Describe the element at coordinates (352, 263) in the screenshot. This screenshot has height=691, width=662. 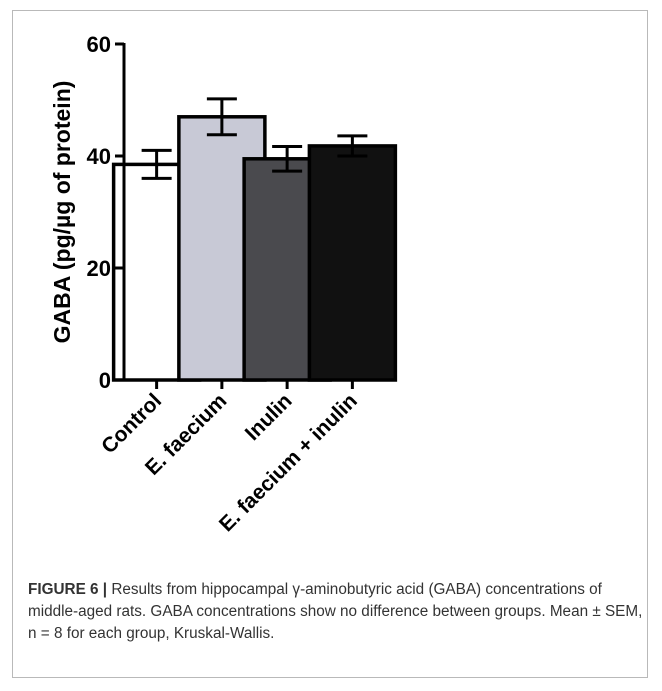
I see `bar-e-faecium-inulin` at that location.